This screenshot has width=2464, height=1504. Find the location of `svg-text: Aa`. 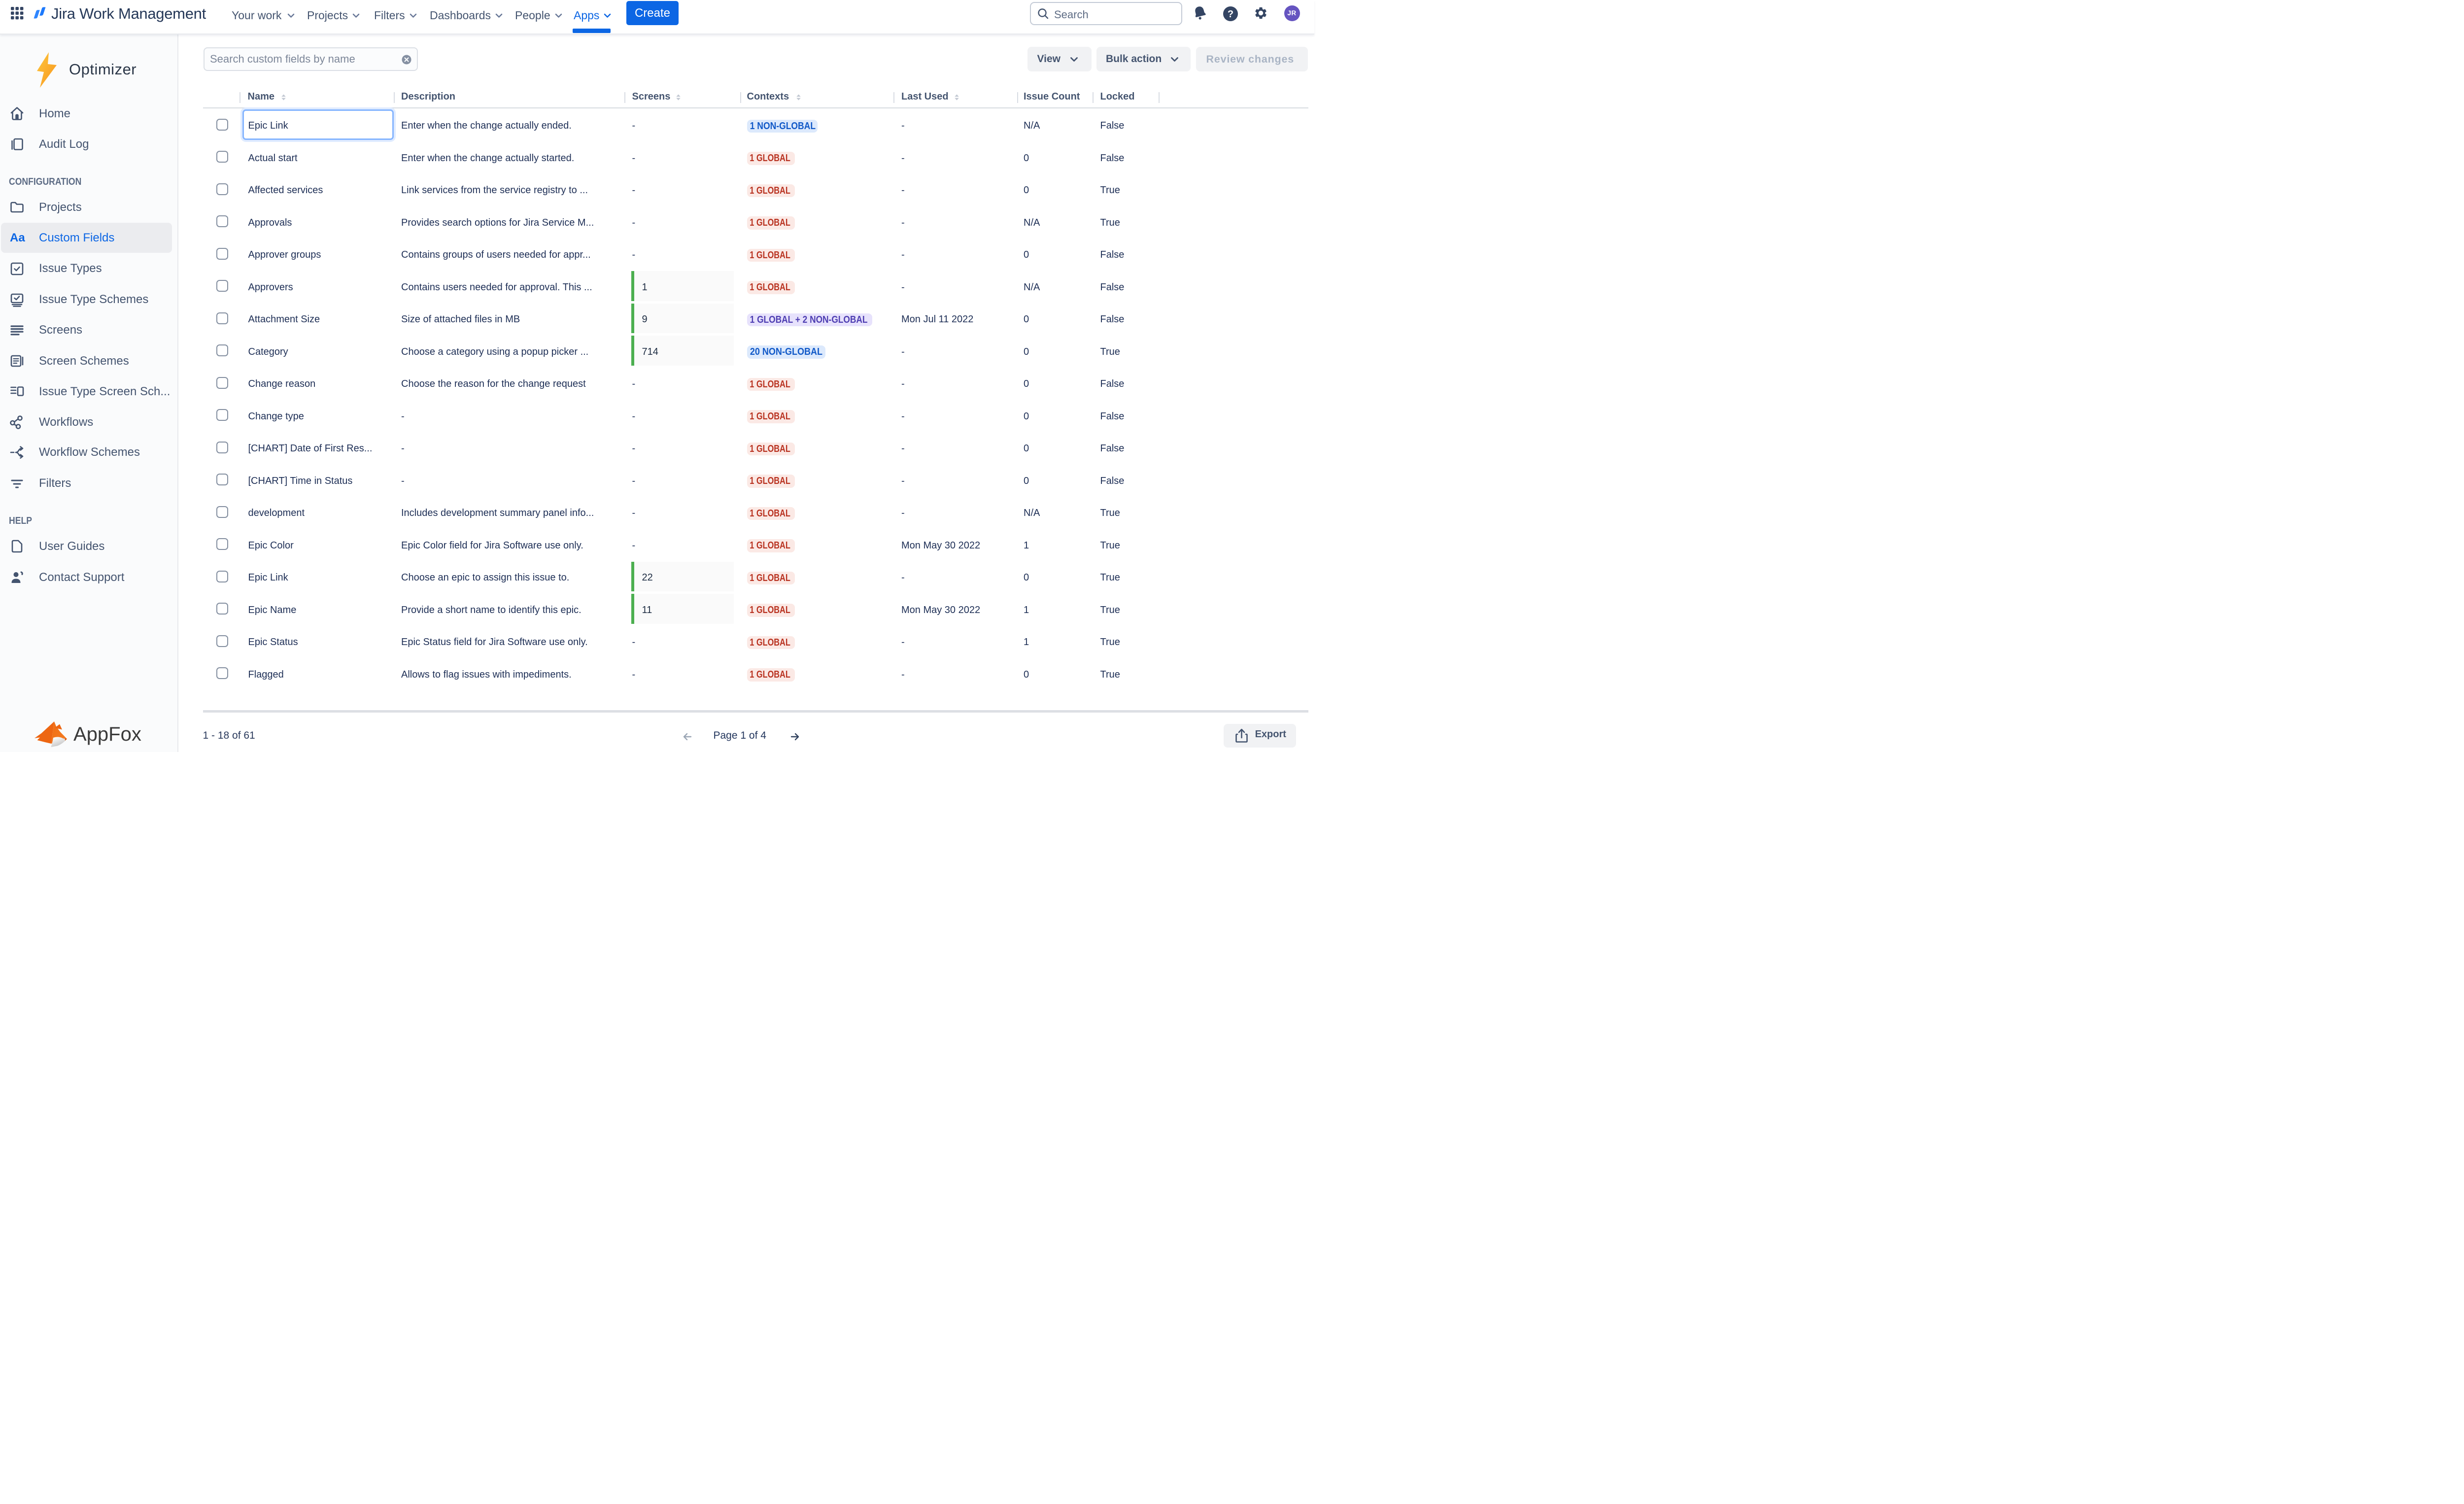

svg-text: Aa is located at coordinates (17, 237).